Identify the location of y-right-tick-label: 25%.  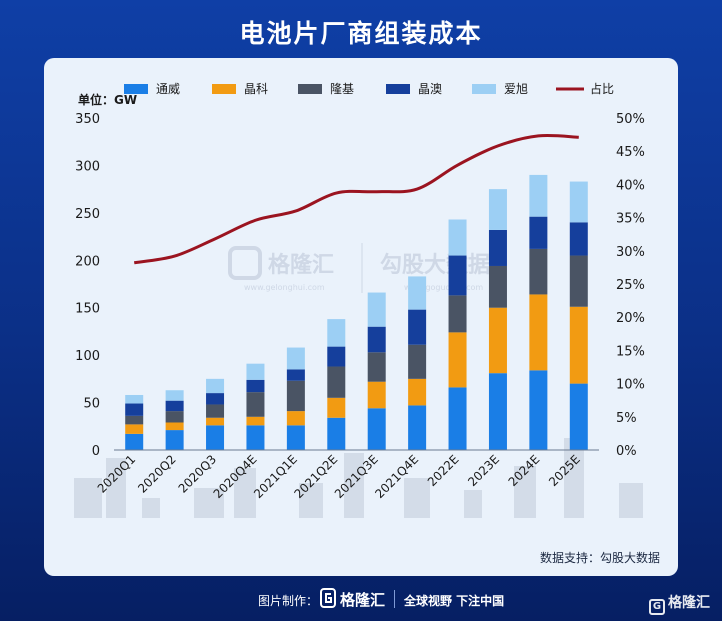
(630, 285).